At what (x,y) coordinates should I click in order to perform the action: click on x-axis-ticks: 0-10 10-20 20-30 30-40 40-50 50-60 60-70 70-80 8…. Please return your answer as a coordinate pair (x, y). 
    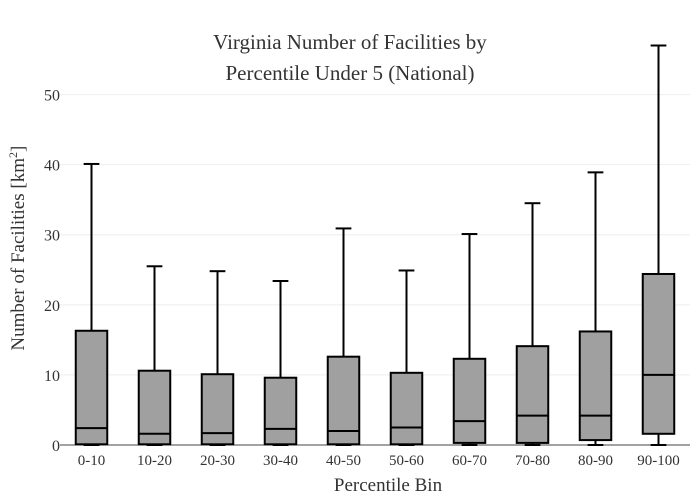
    Looking at the image, I should click on (379, 461).